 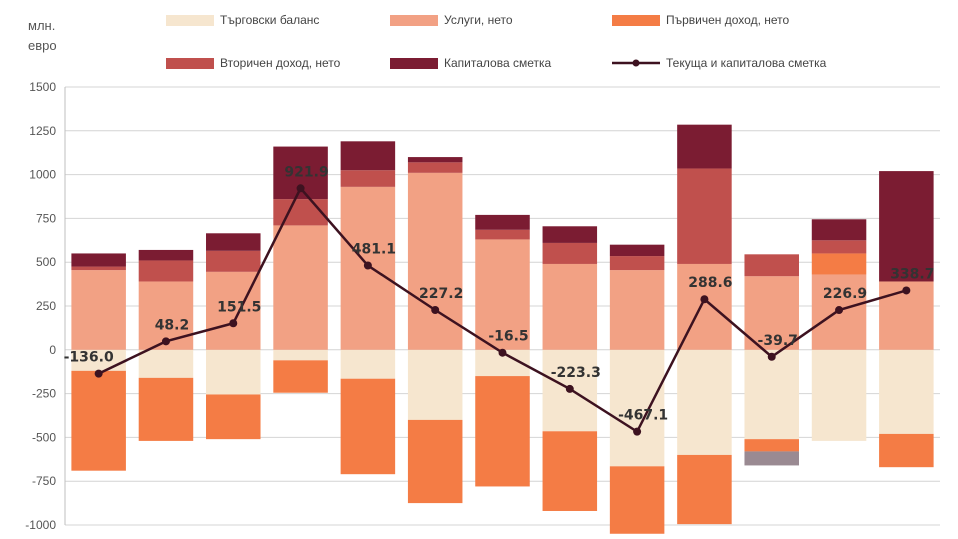 I want to click on bar-segment-extra, so click(x=771, y=458).